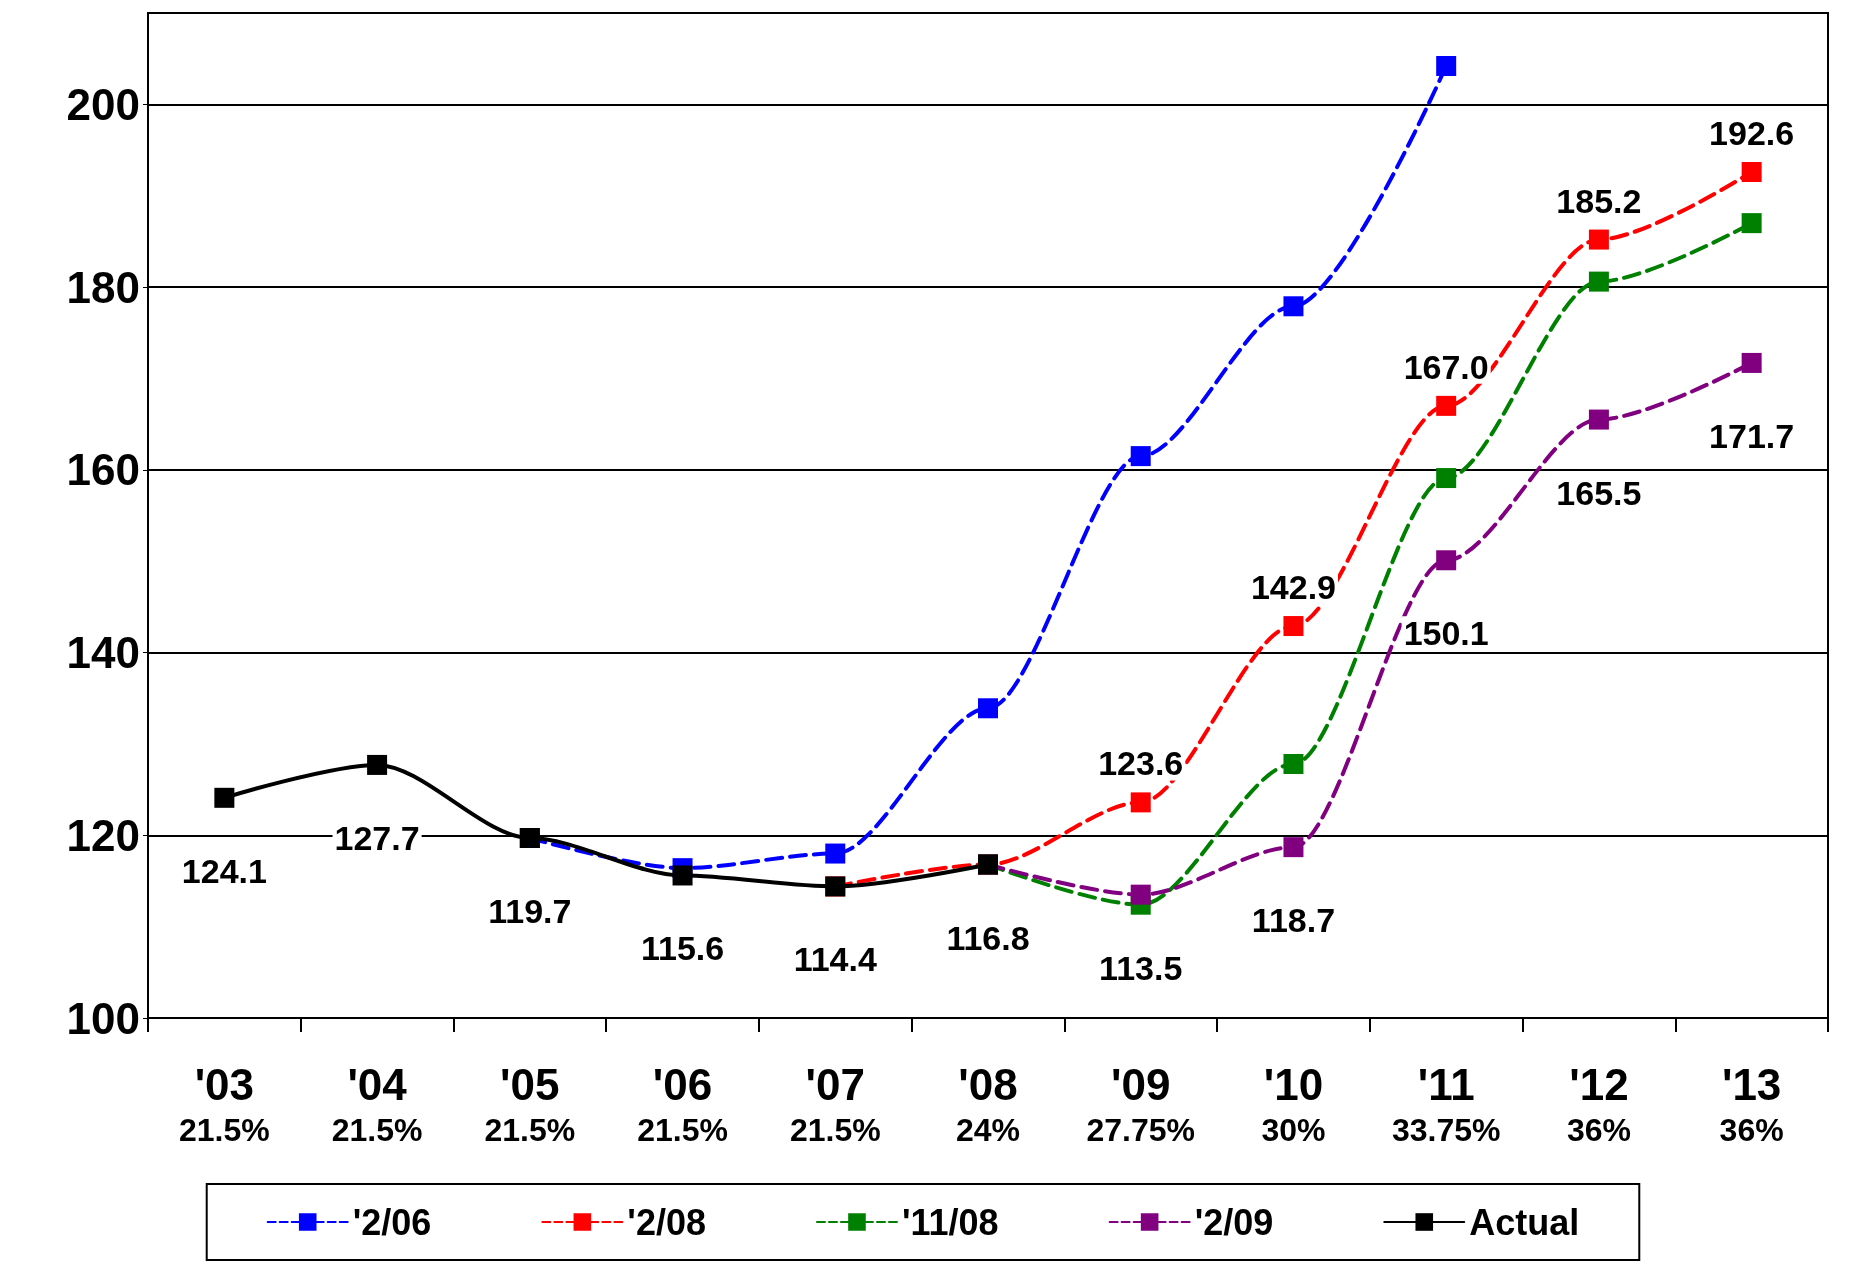  Describe the element at coordinates (835, 959) in the screenshot. I see `data-label: 114.4` at that location.